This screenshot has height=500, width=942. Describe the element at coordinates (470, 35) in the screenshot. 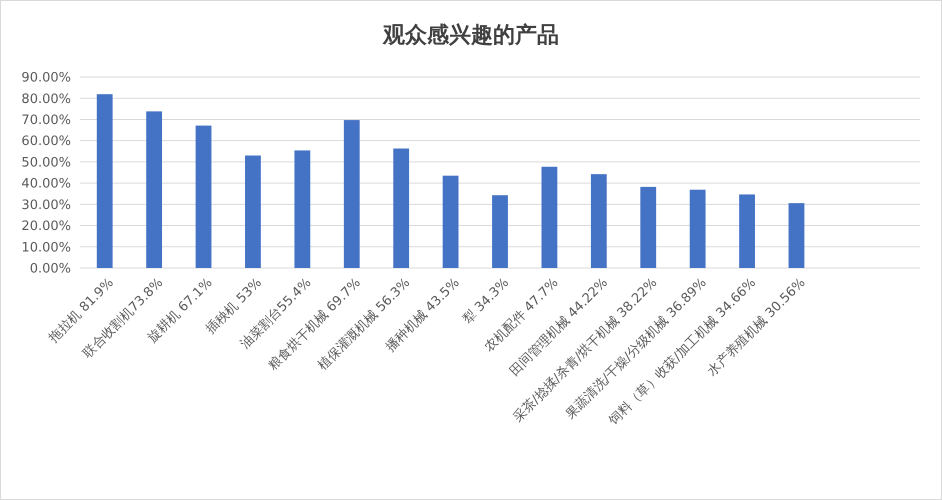

I see `chart-title: 观众感兴趣的产品` at that location.